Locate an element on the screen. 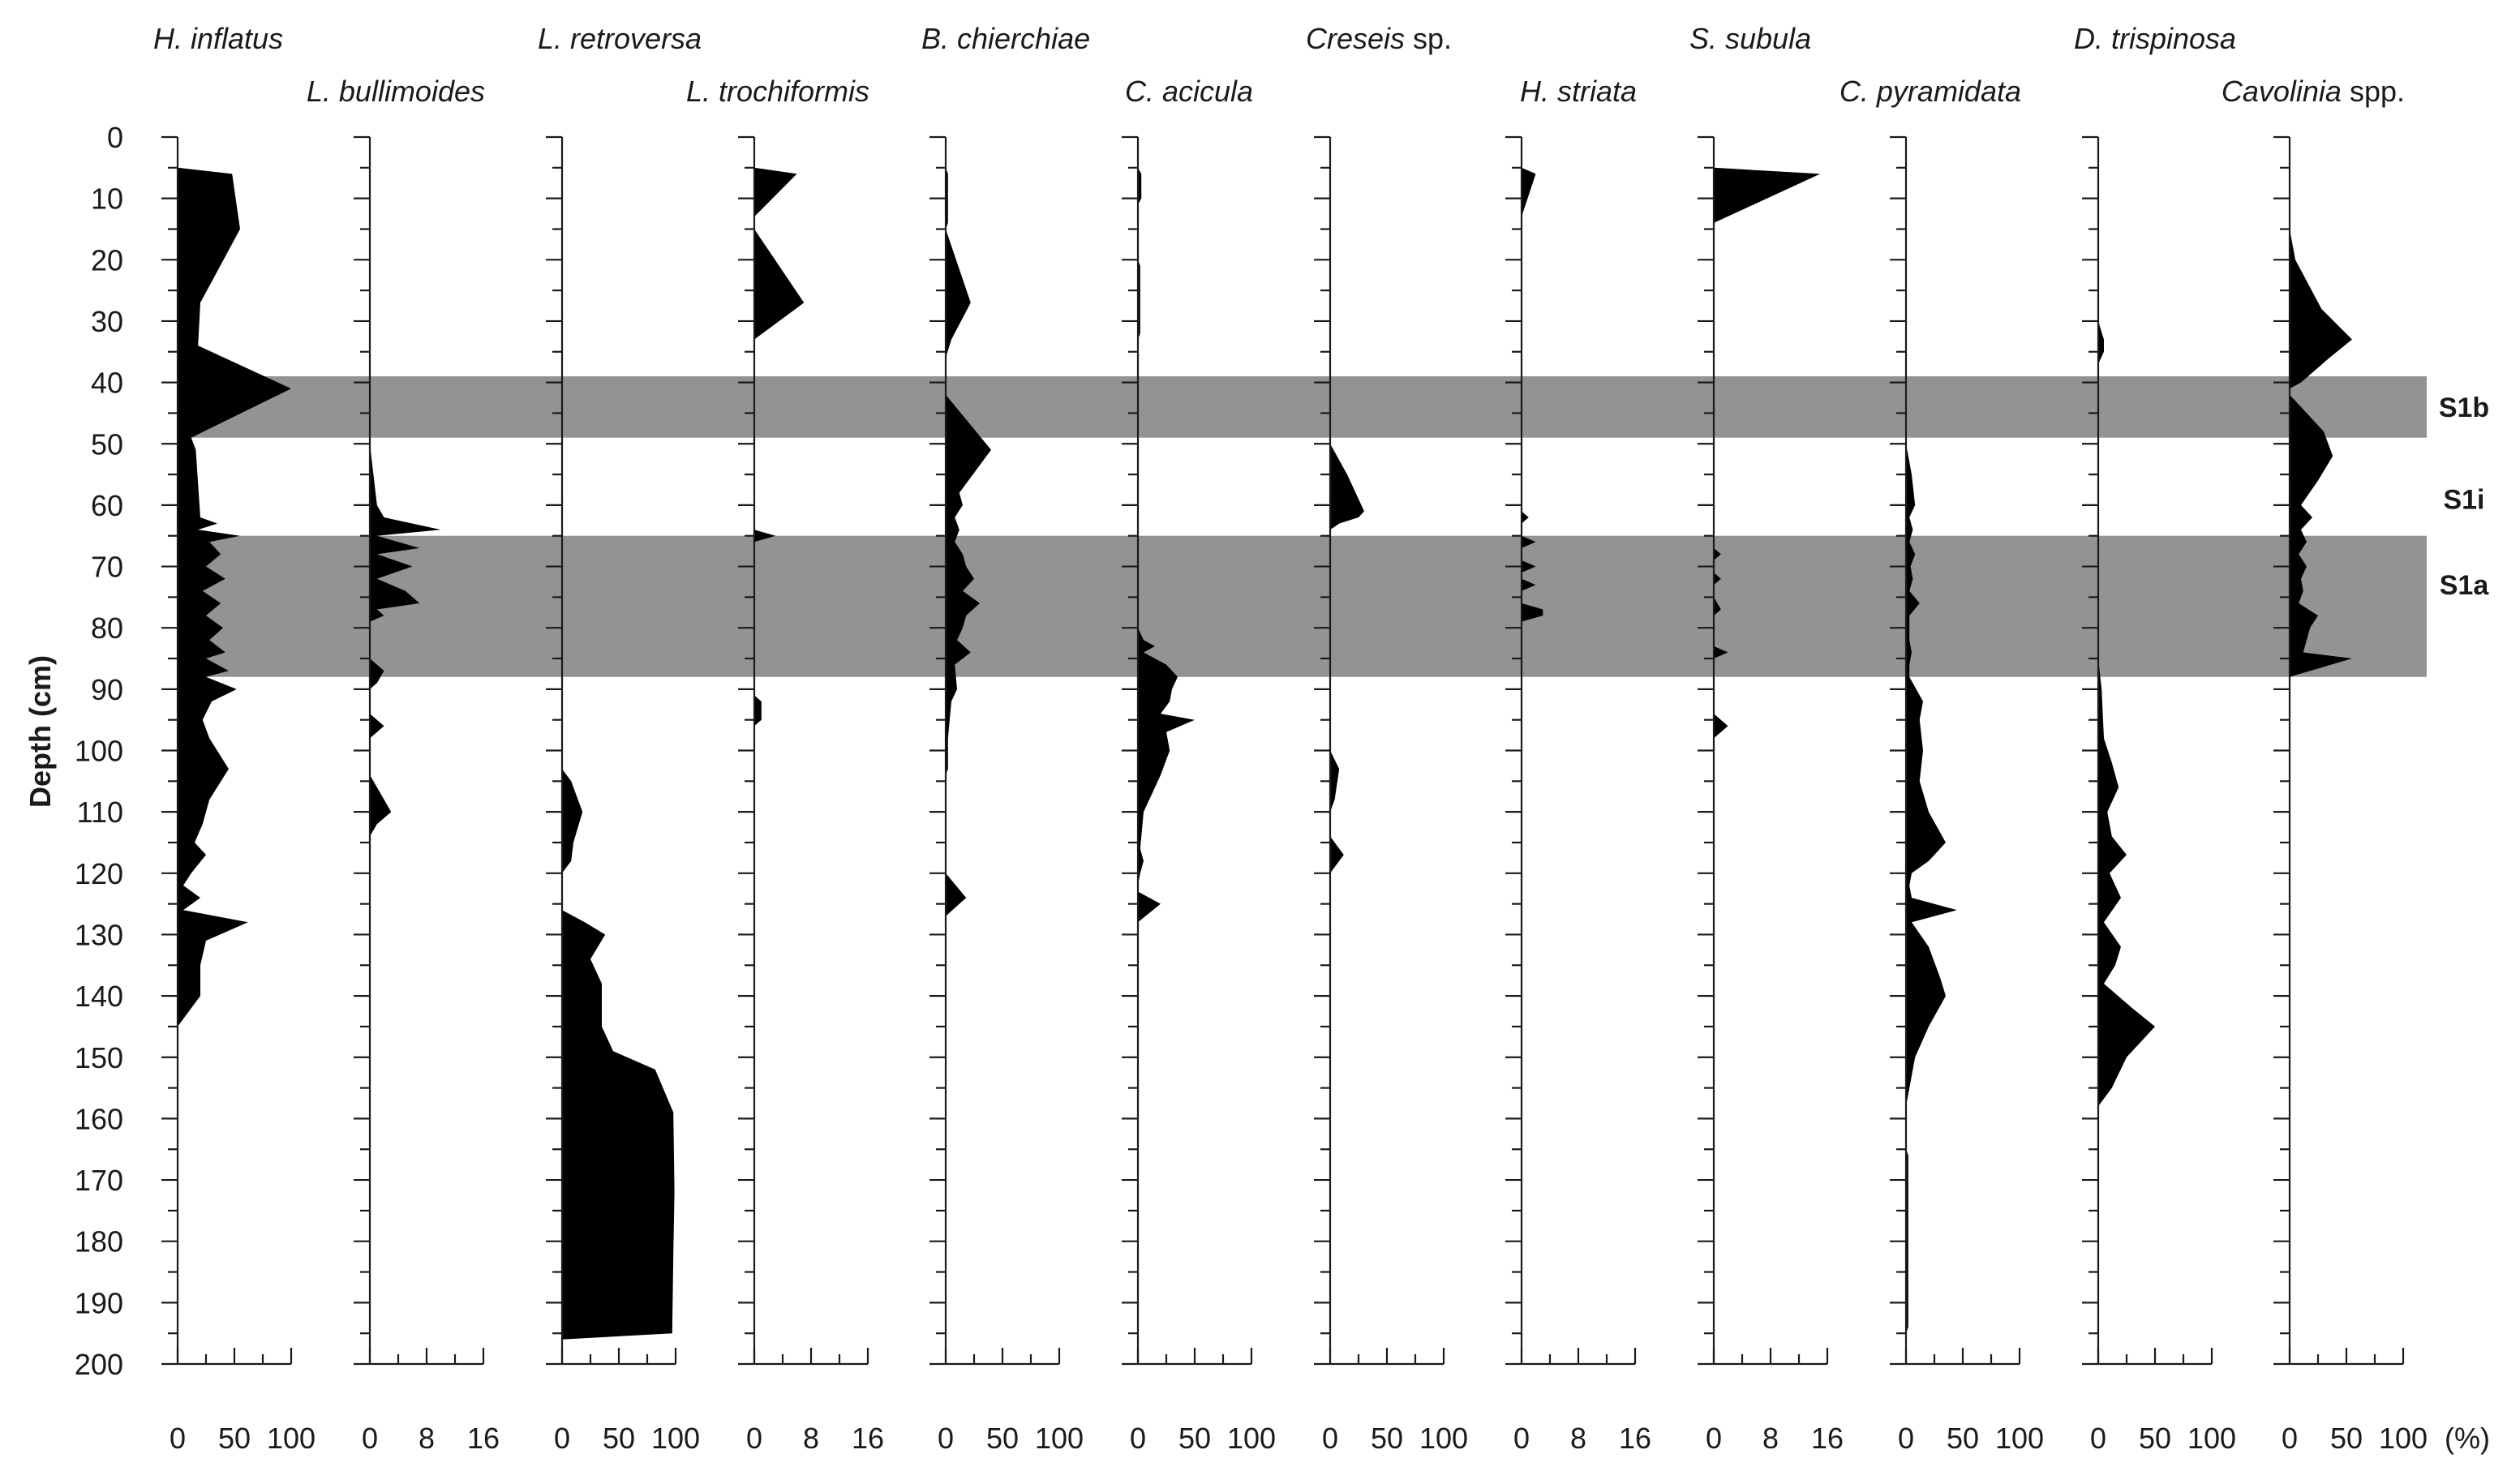  depth-tick-label: 160 is located at coordinates (99, 1118).